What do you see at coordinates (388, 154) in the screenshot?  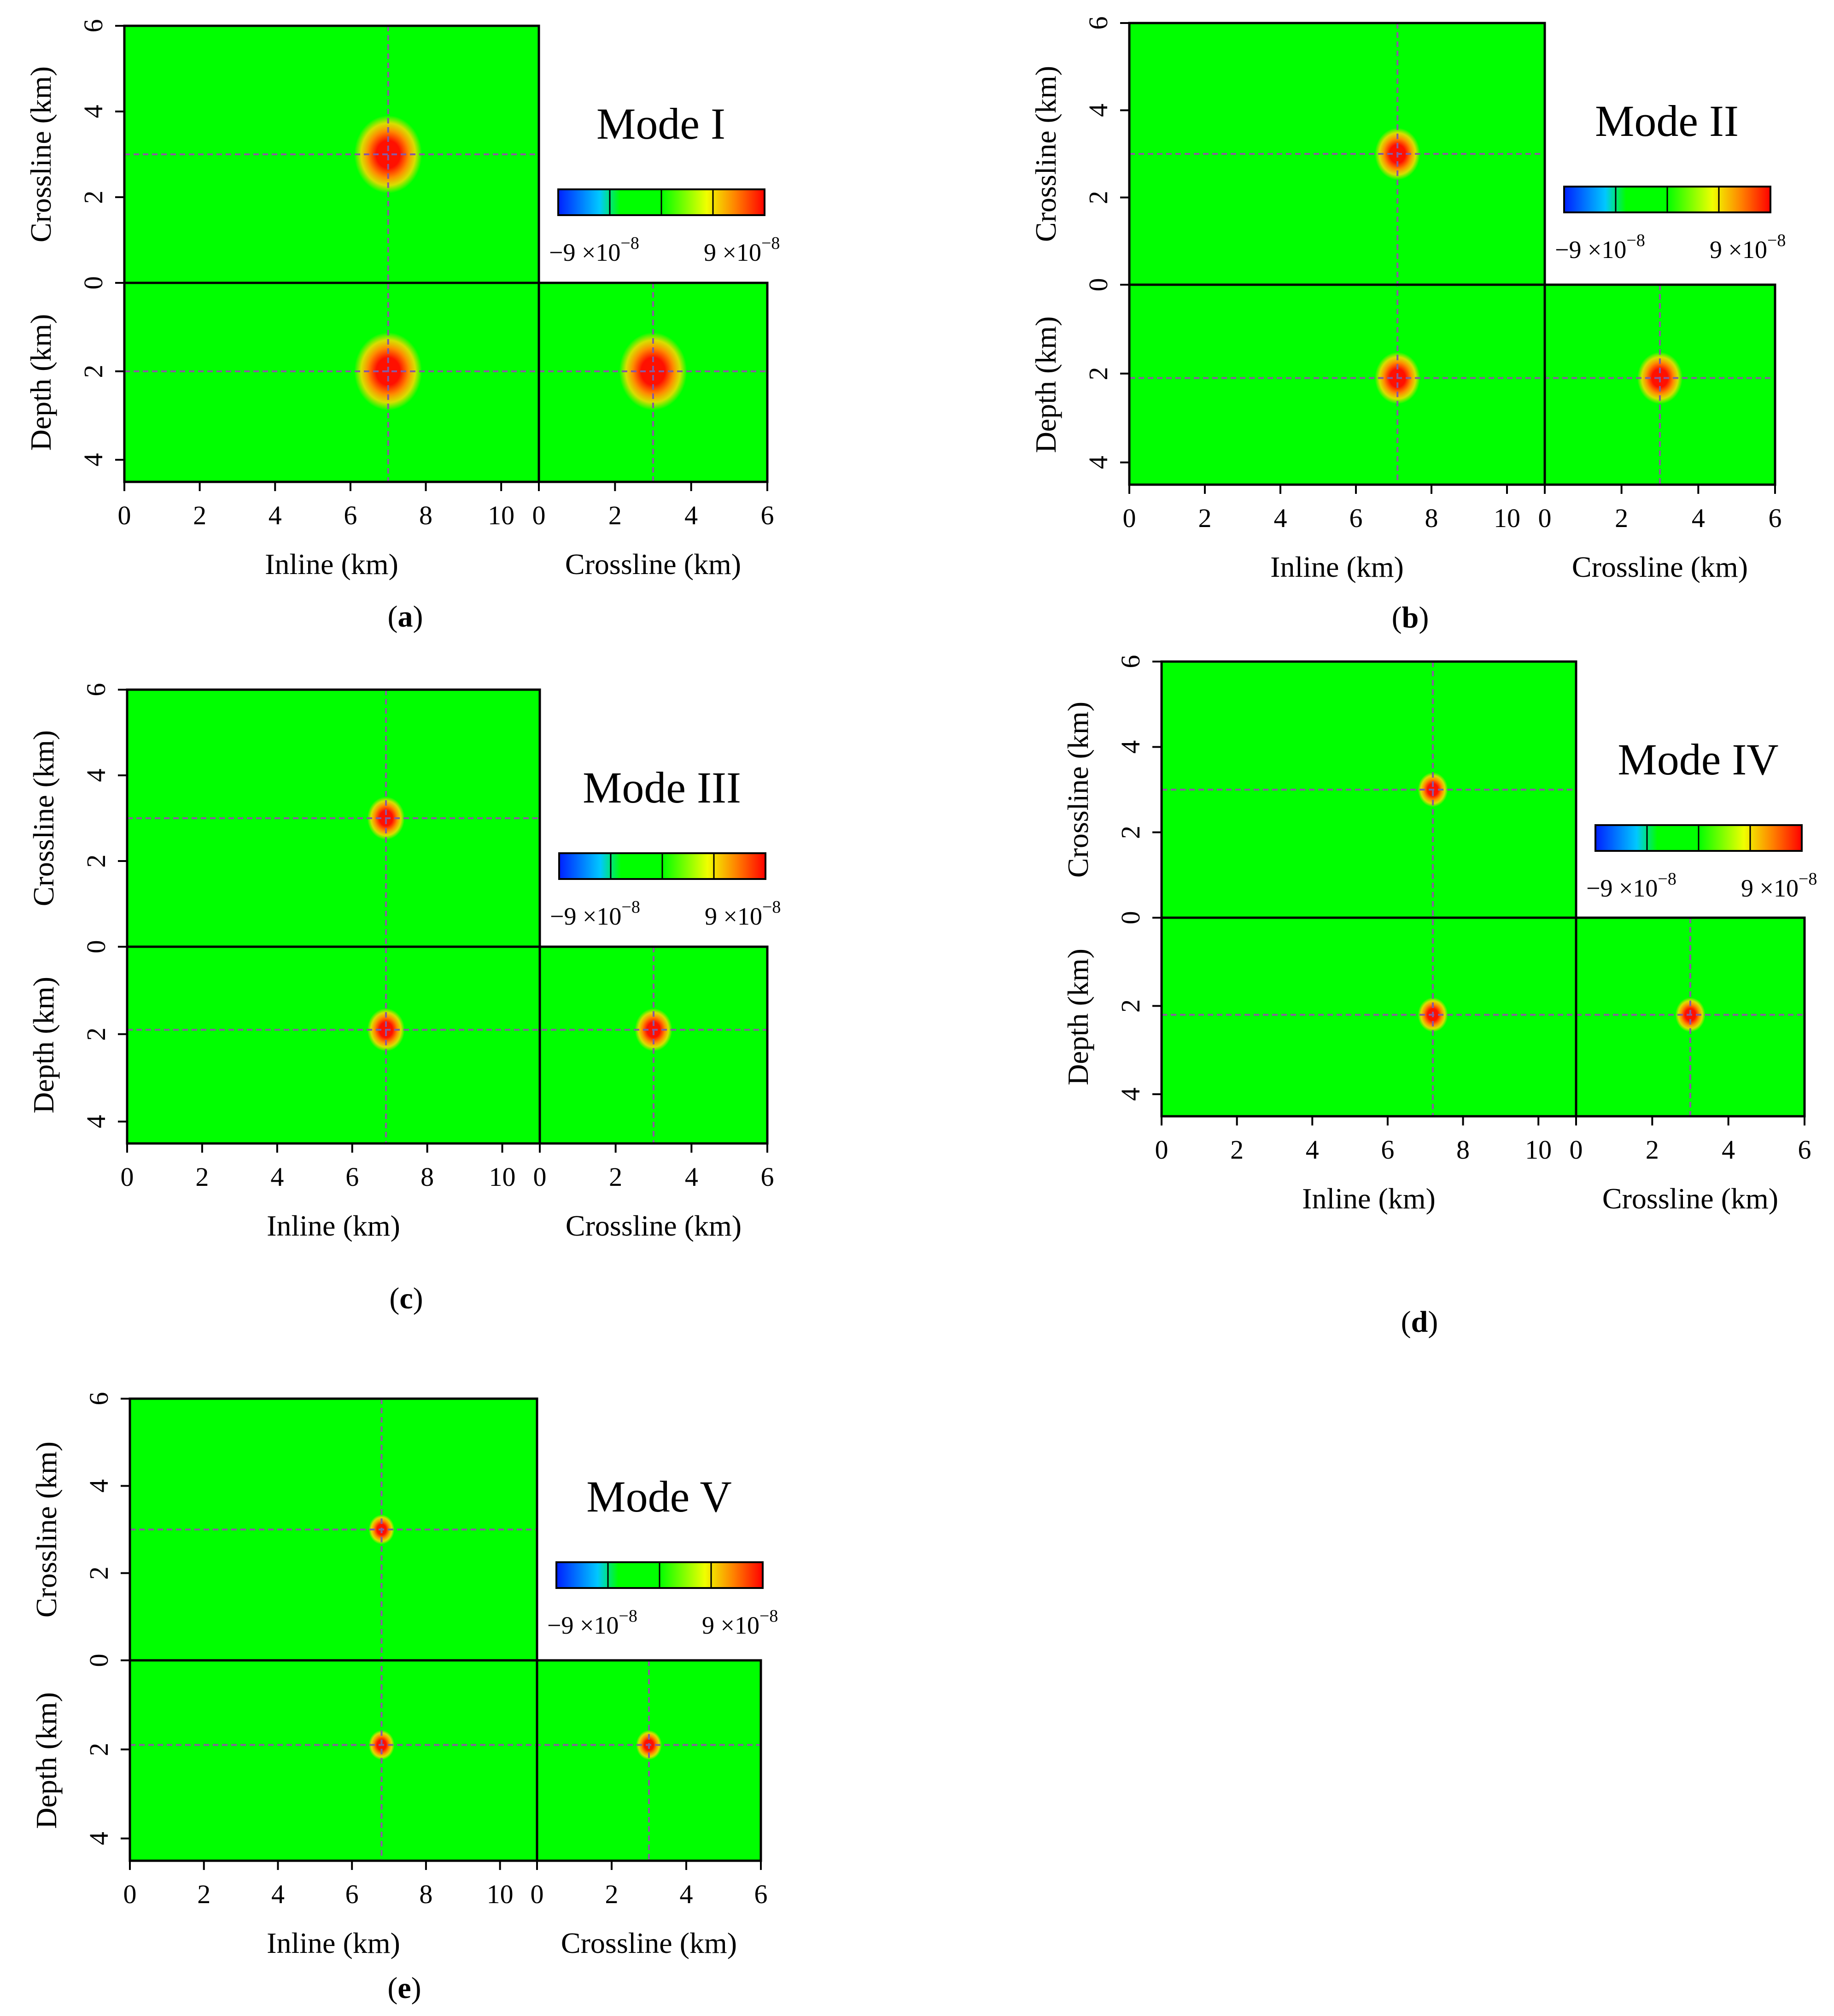 I see `event-spot-map-core` at bounding box center [388, 154].